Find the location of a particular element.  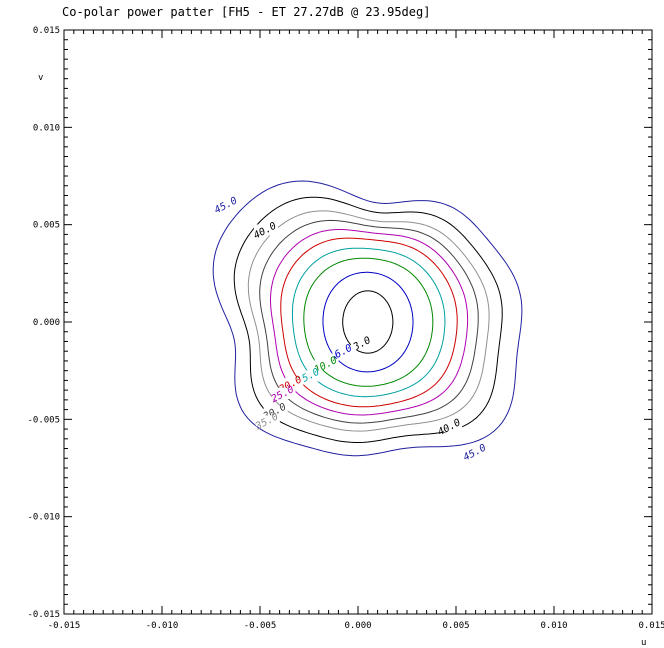

y-tick-label: 0.015 is located at coordinates (46, 31).